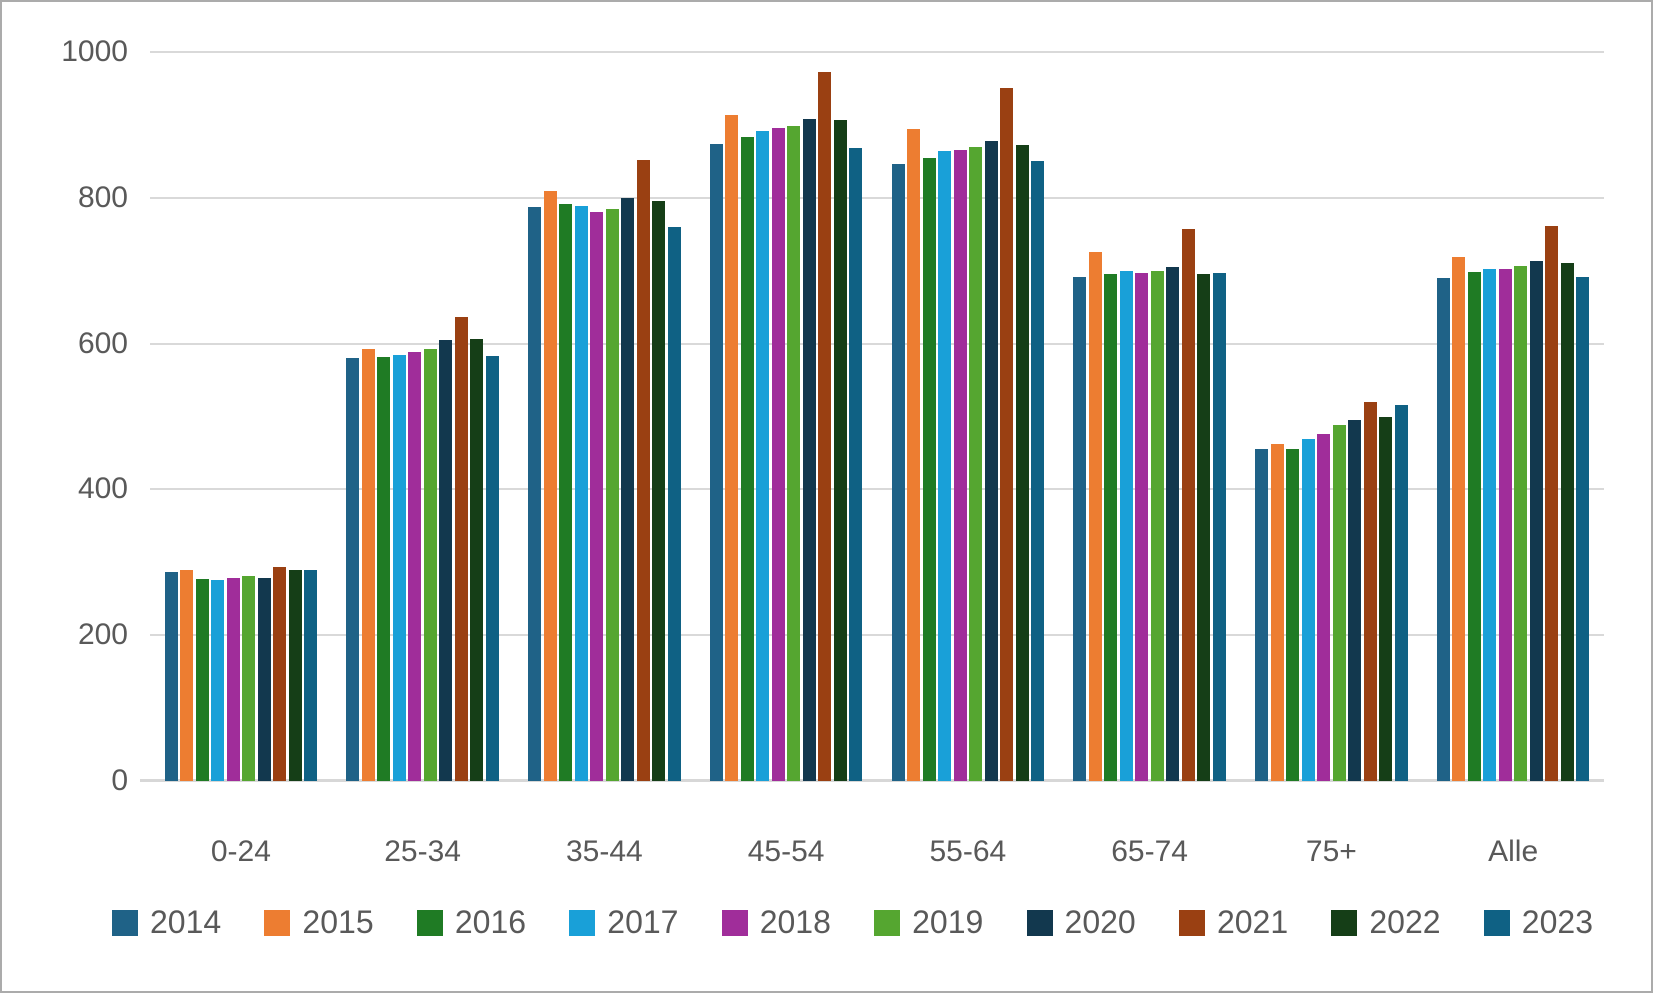 Image resolution: width=1653 pixels, height=993 pixels. I want to click on legend-item-2017: 2017, so click(623, 922).